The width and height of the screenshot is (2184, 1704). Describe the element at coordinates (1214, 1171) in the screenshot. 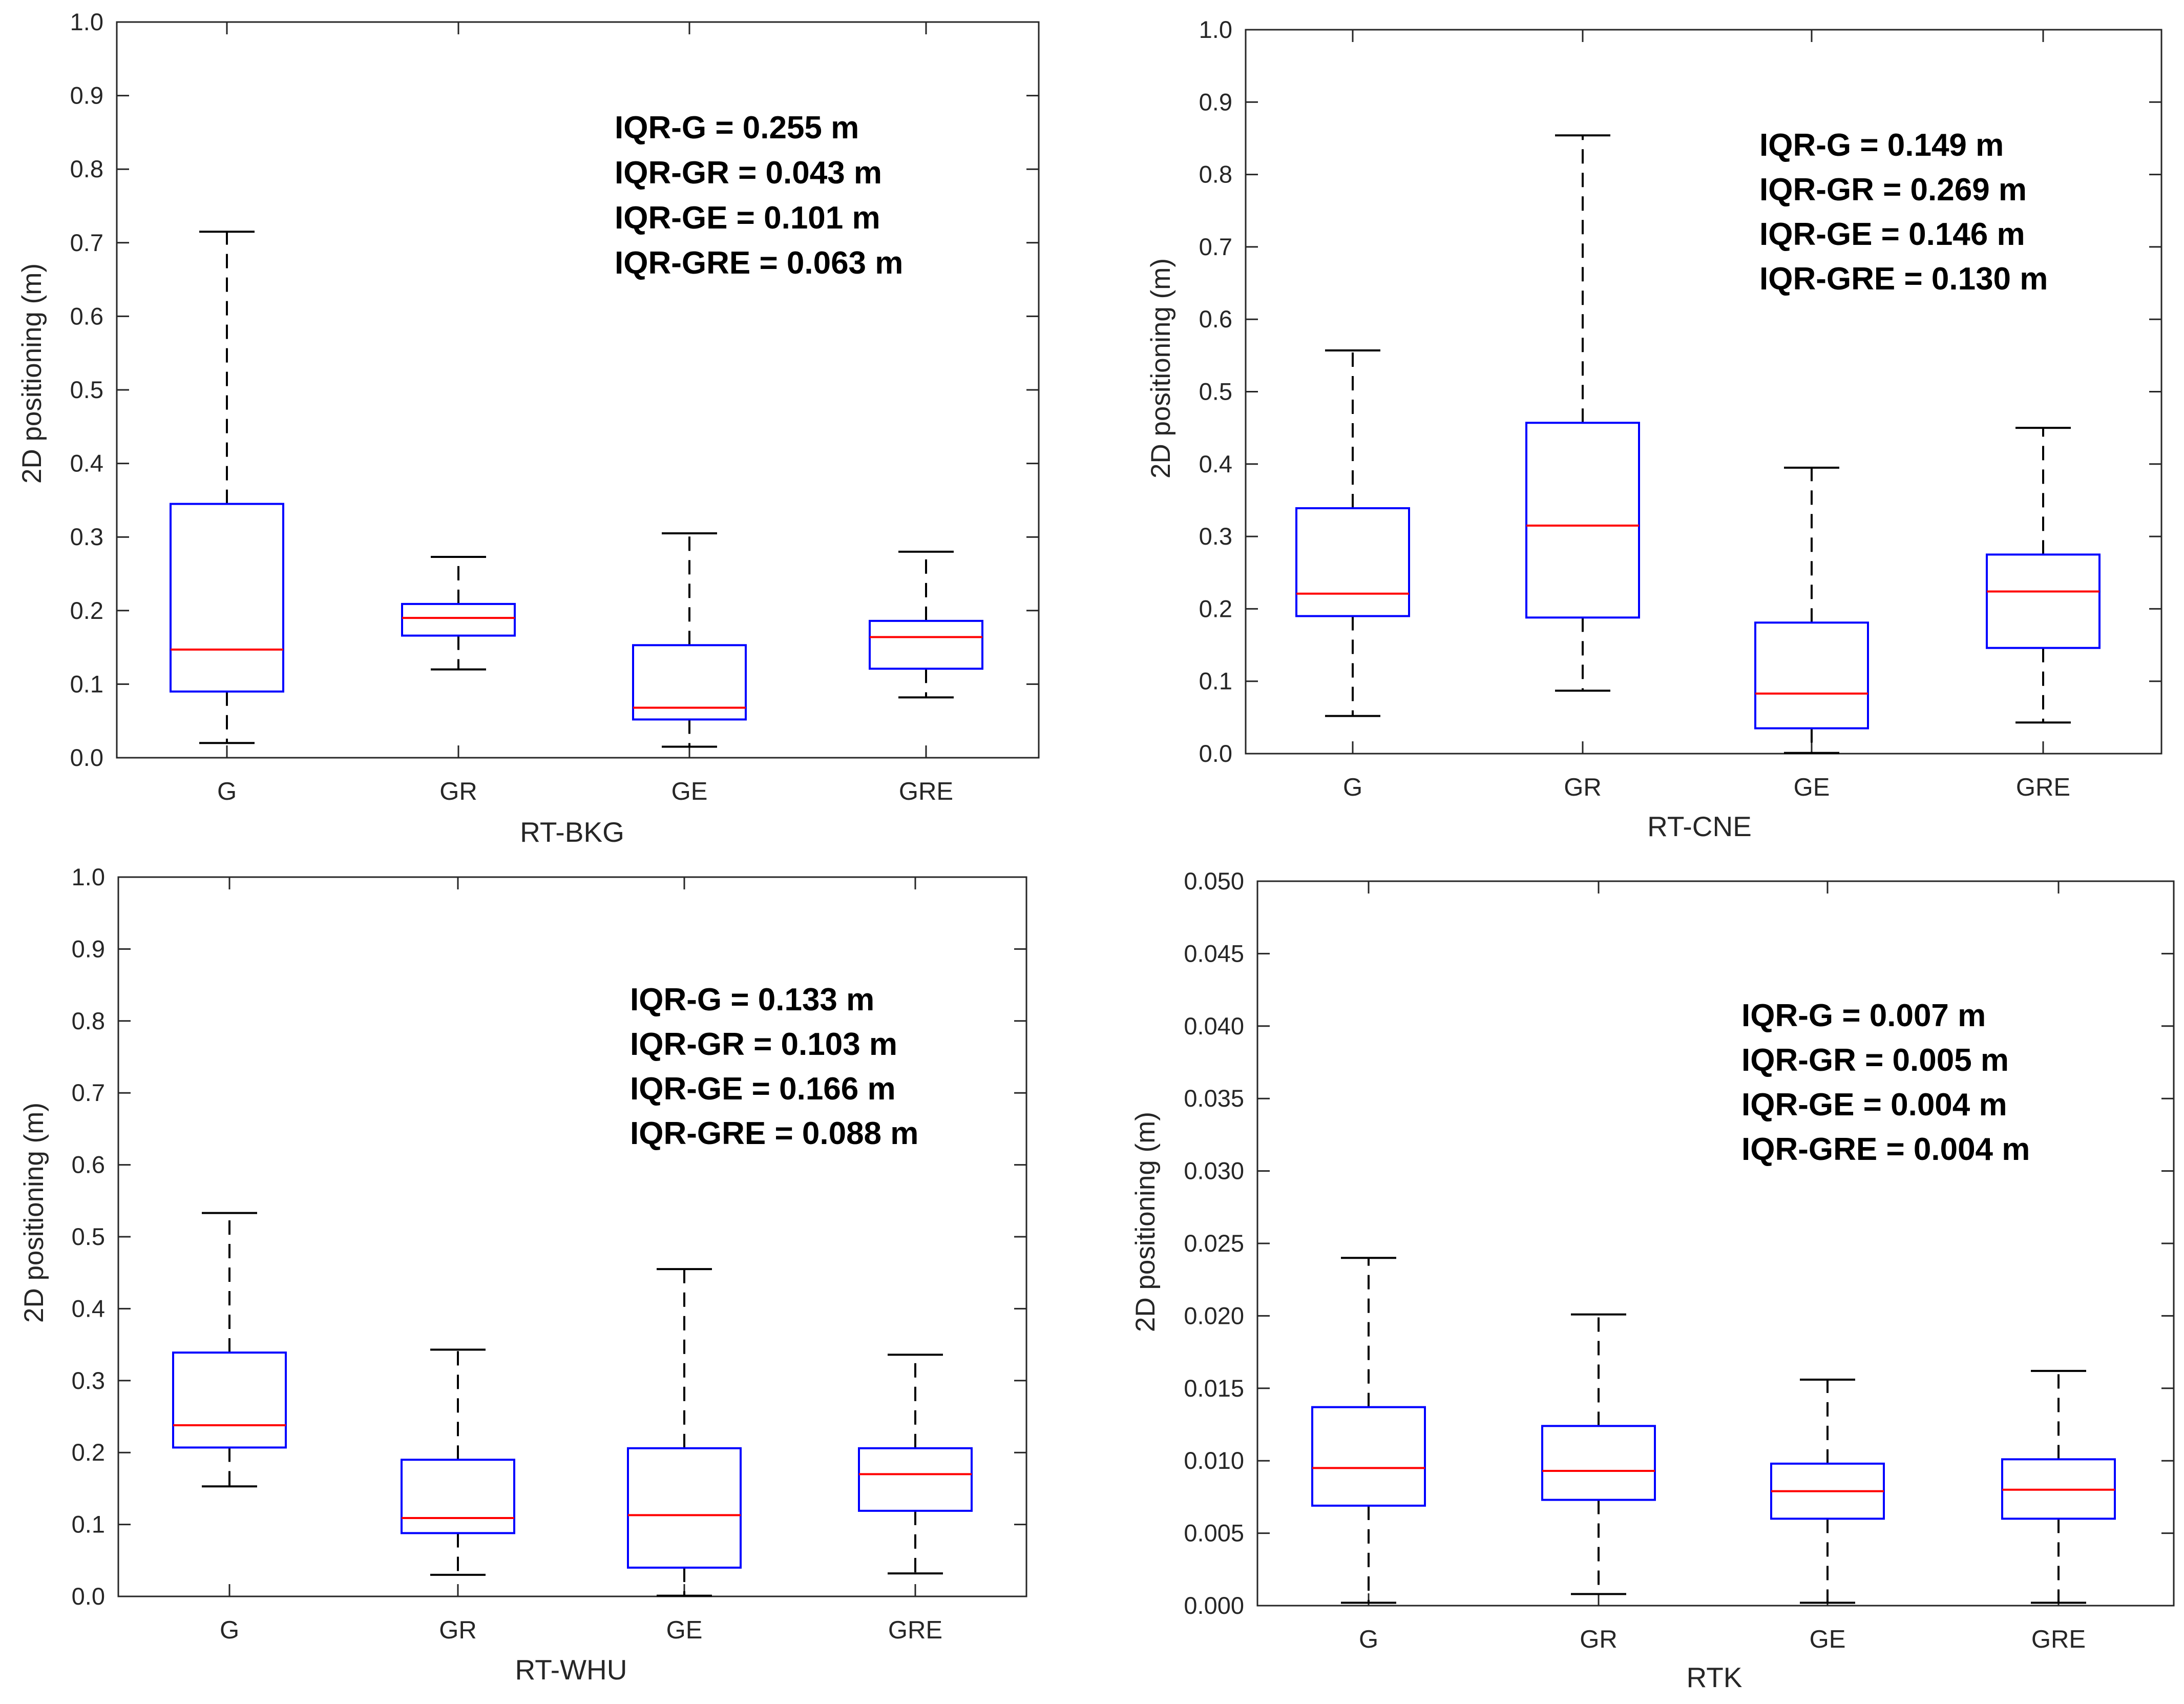

I see `y-tick-label: 0.030` at that location.